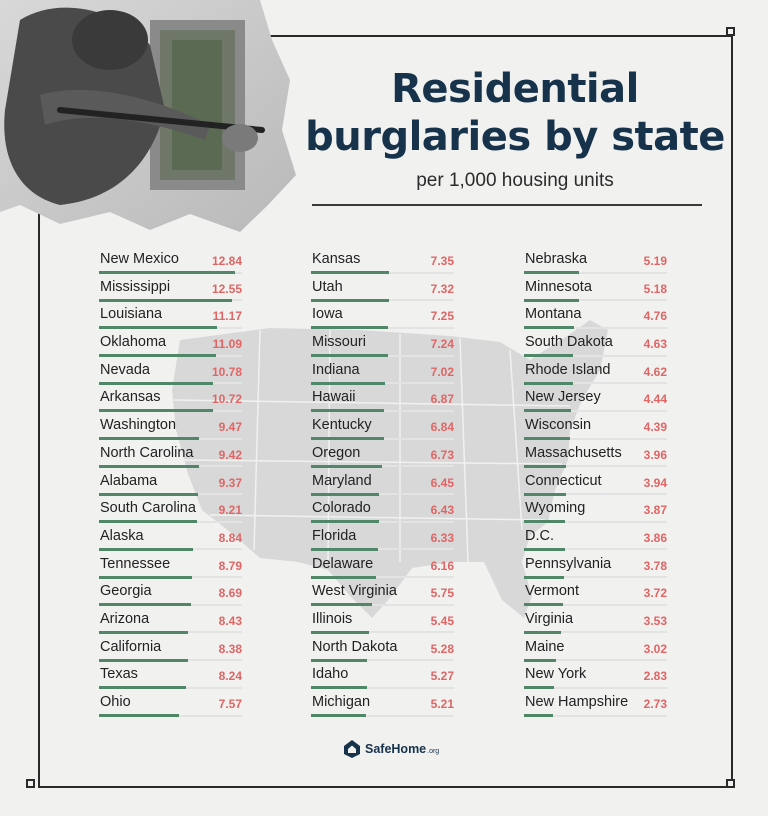 The width and height of the screenshot is (768, 816). What do you see at coordinates (556, 259) in the screenshot?
I see `state-name: Nebraska` at bounding box center [556, 259].